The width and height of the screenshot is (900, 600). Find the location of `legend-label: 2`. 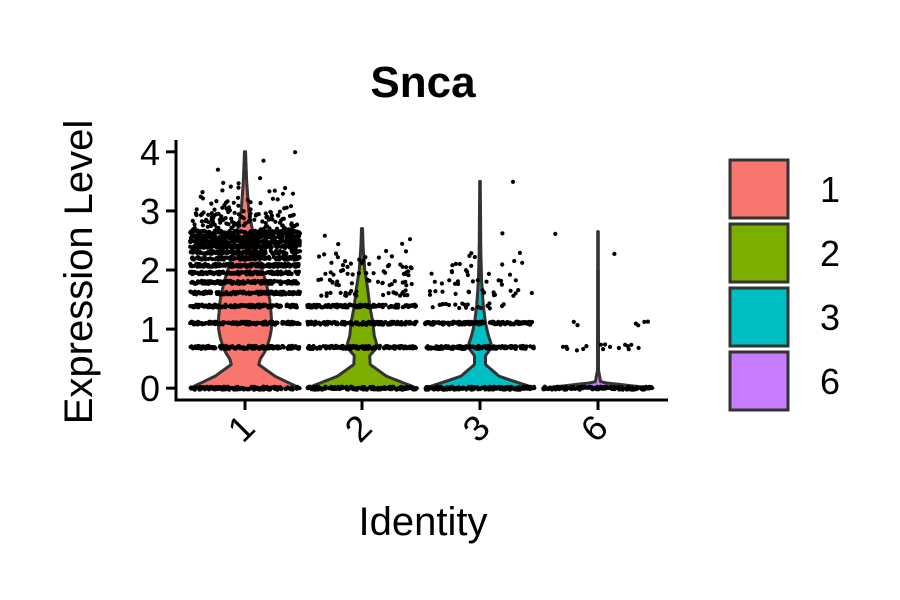

legend-label: 2 is located at coordinates (830, 253).